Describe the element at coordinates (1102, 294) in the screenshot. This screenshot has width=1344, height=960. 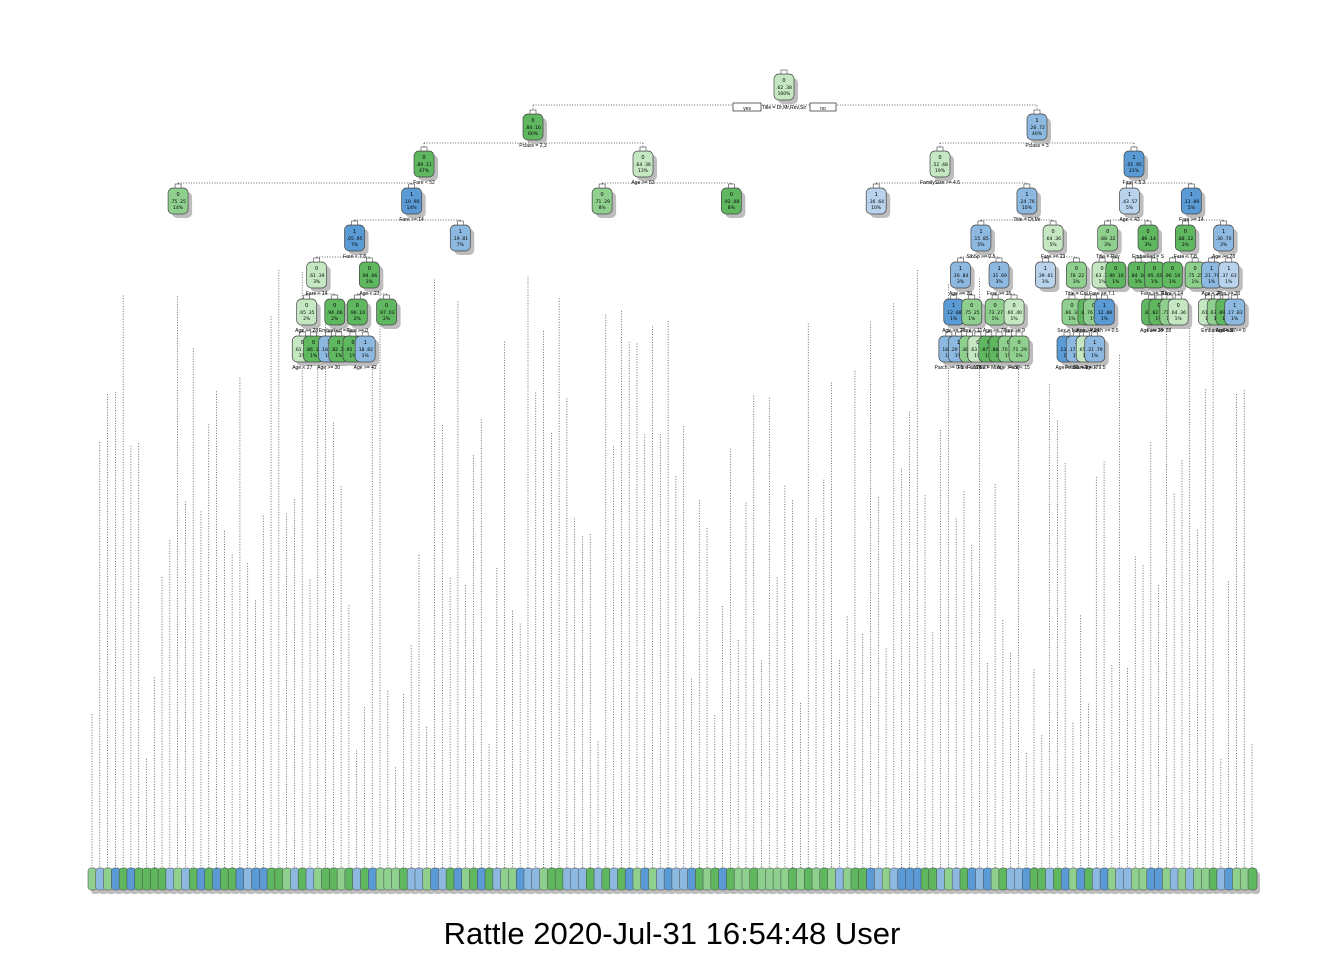
I see `split-label: Fare >= 7.1` at that location.